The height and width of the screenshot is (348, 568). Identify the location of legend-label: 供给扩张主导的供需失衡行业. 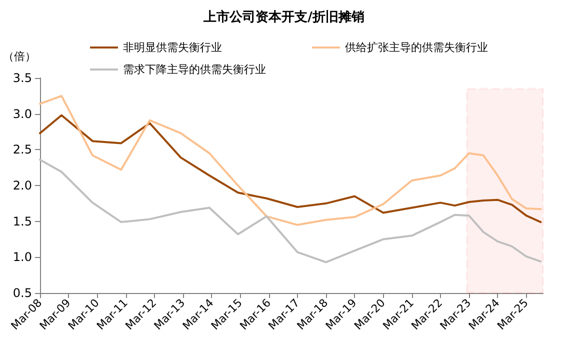
(416, 47).